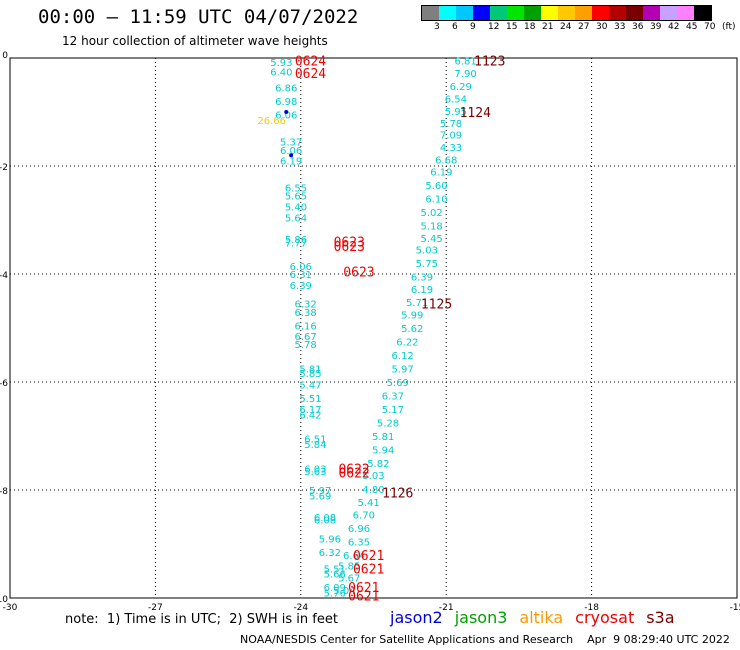 Image resolution: width=740 pixels, height=650 pixels. Describe the element at coordinates (393, 397) in the screenshot. I see `data-point-label: 6.37` at that location.